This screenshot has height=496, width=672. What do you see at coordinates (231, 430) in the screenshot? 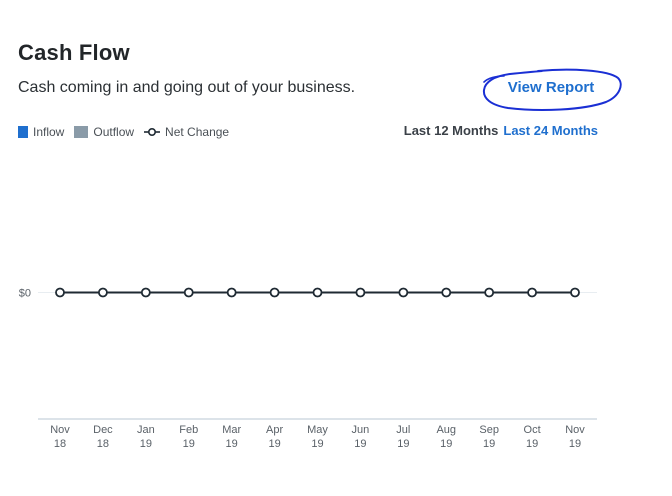
I see `x-tick-label-month: Mar` at bounding box center [231, 430].